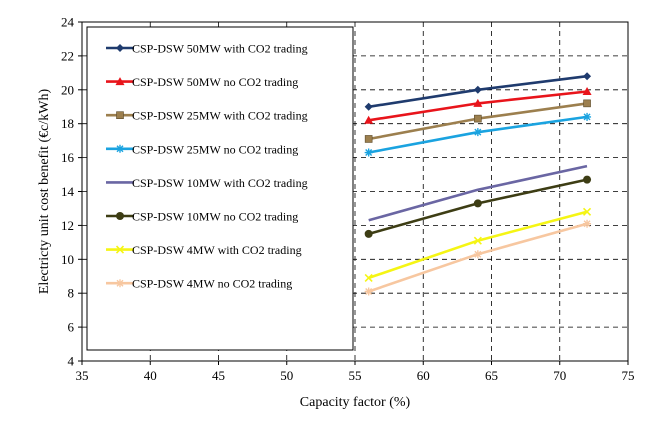 The height and width of the screenshot is (430, 647). I want to click on legend-entry: CSP-DSW 25MW with CO2 trading, so click(207, 116).